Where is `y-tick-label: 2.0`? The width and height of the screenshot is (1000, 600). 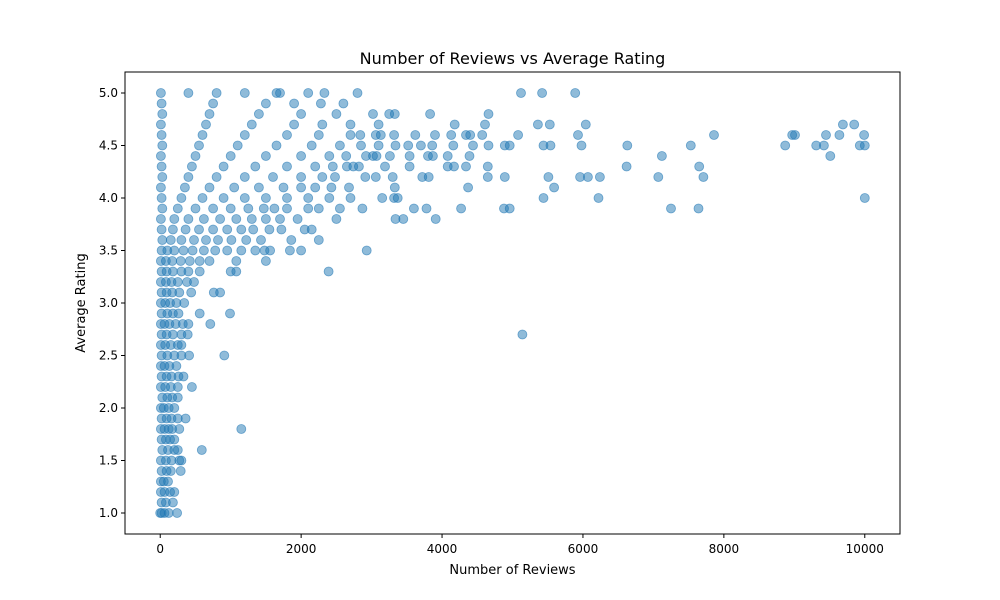
y-tick-label: 2.0 is located at coordinates (108, 408).